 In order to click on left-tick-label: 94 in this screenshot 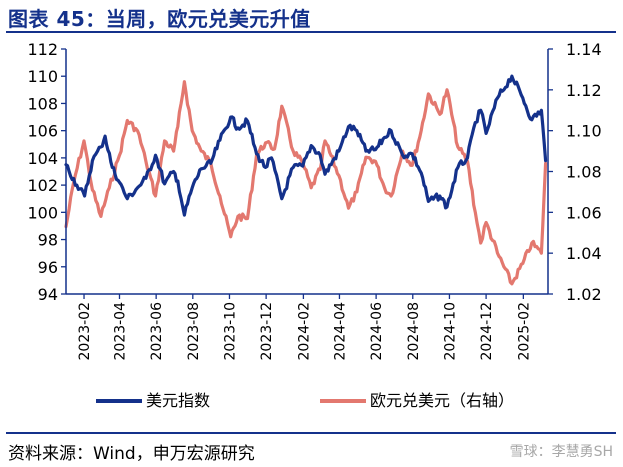, I will do `click(48, 294)`.